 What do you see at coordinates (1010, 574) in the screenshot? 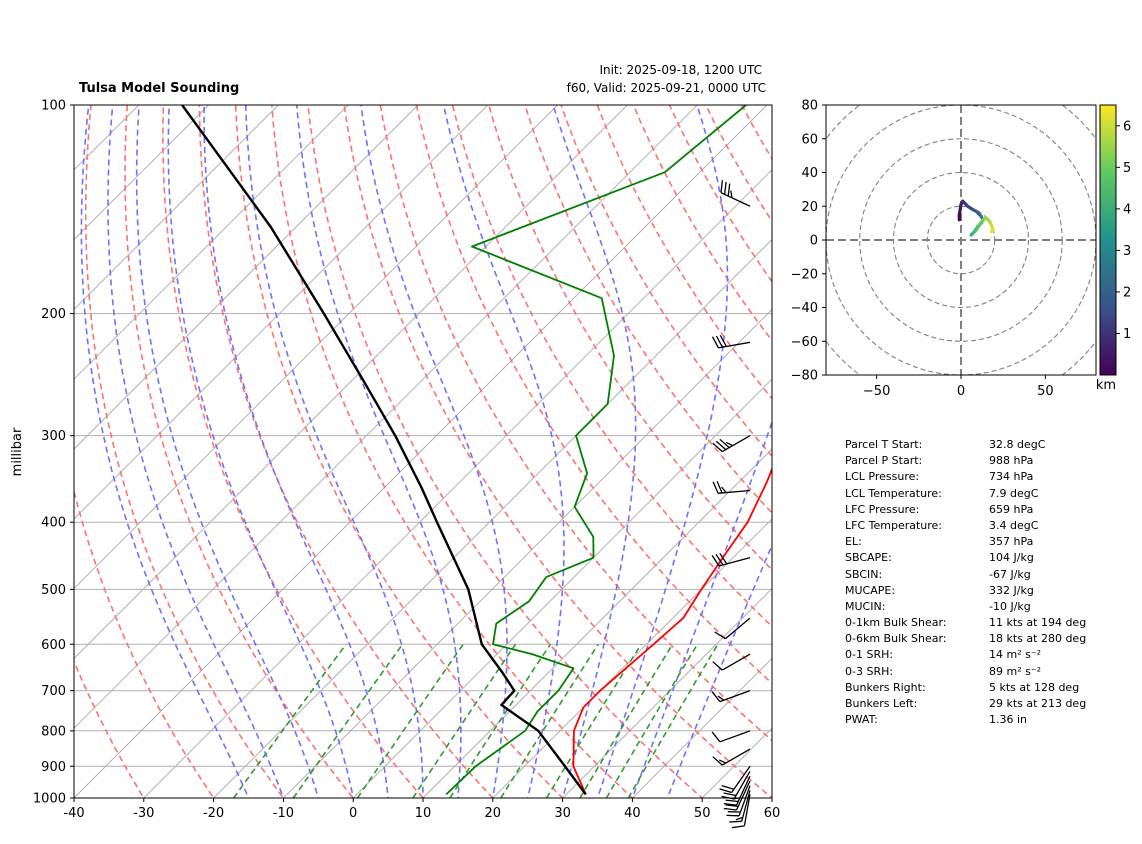
I see `parameter-value: -67 J/kg` at bounding box center [1010, 574].